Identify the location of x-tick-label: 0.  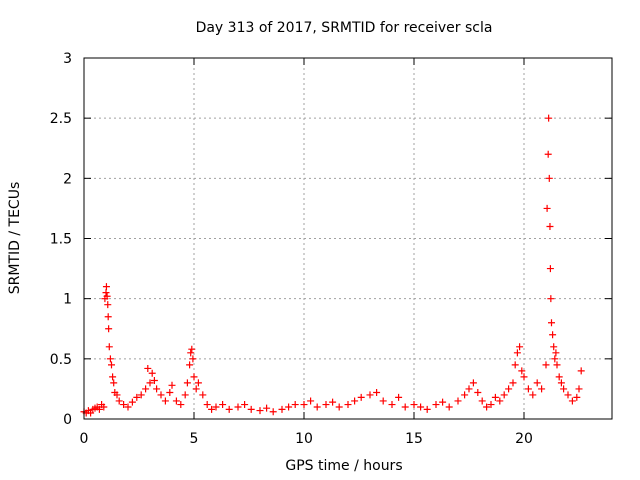
(84, 439).